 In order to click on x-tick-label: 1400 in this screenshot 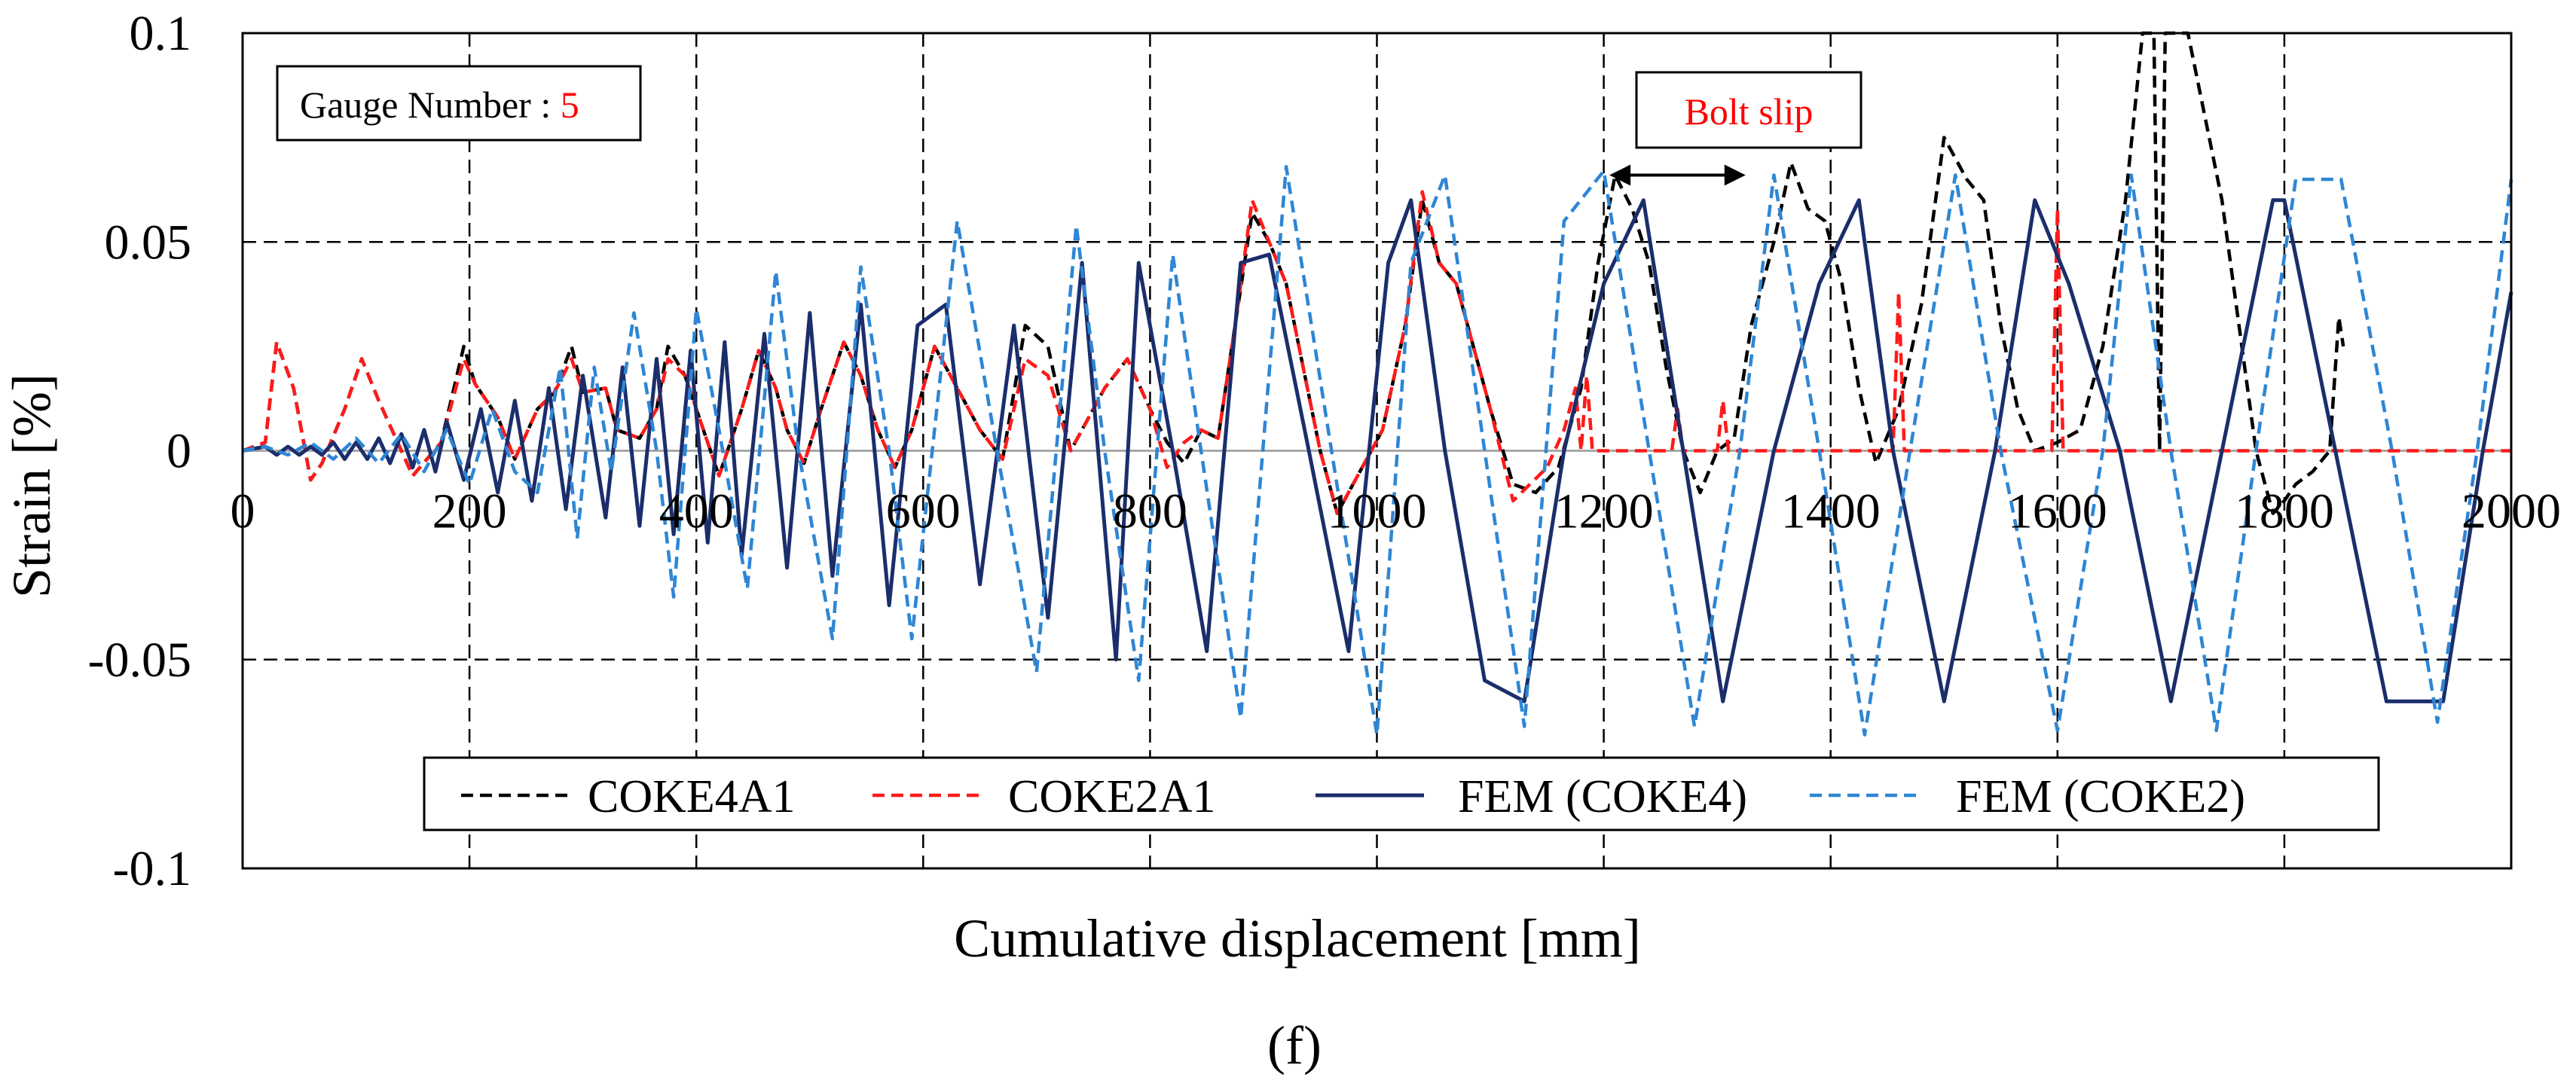, I will do `click(1831, 511)`.